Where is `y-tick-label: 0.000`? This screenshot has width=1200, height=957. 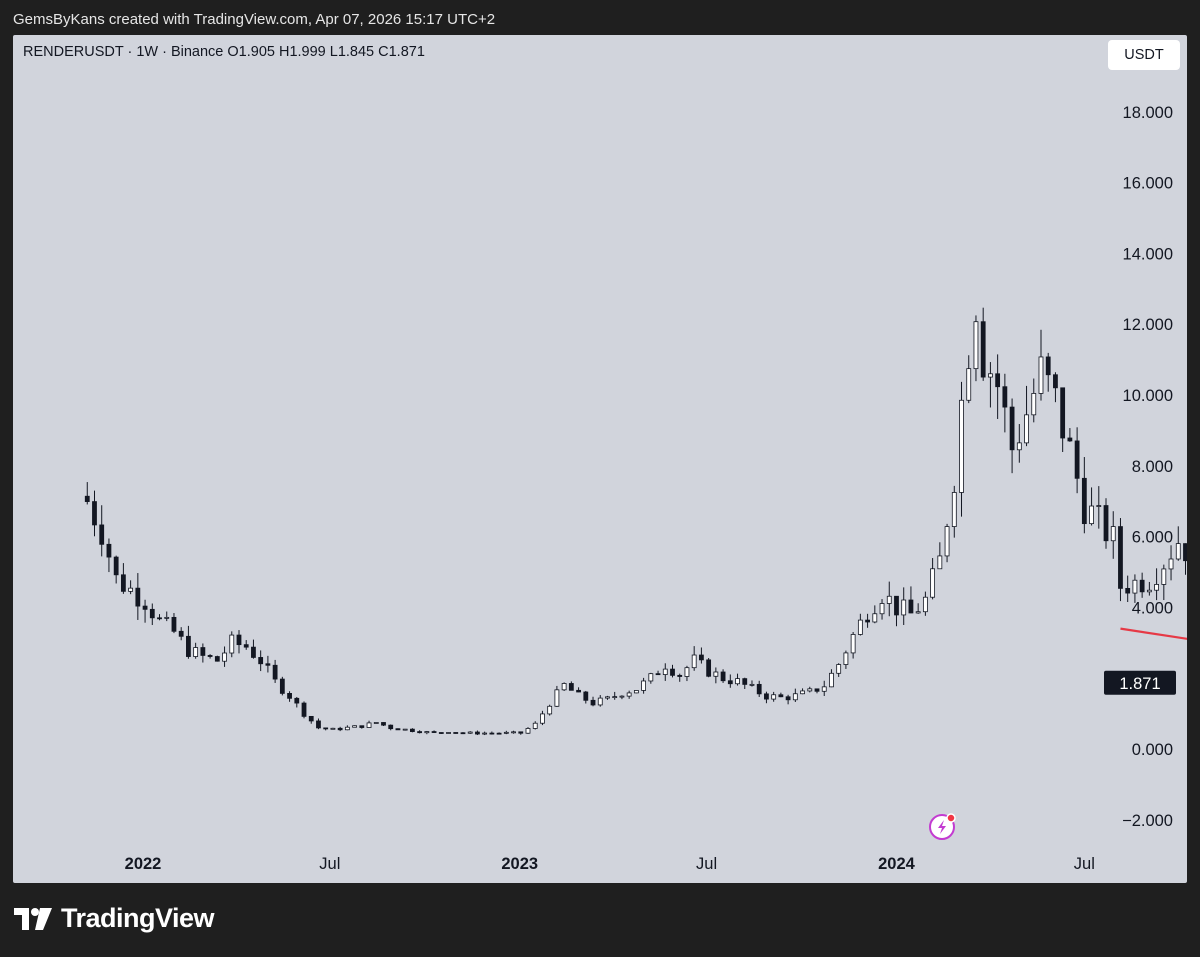
y-tick-label: 0.000 is located at coordinates (1152, 750).